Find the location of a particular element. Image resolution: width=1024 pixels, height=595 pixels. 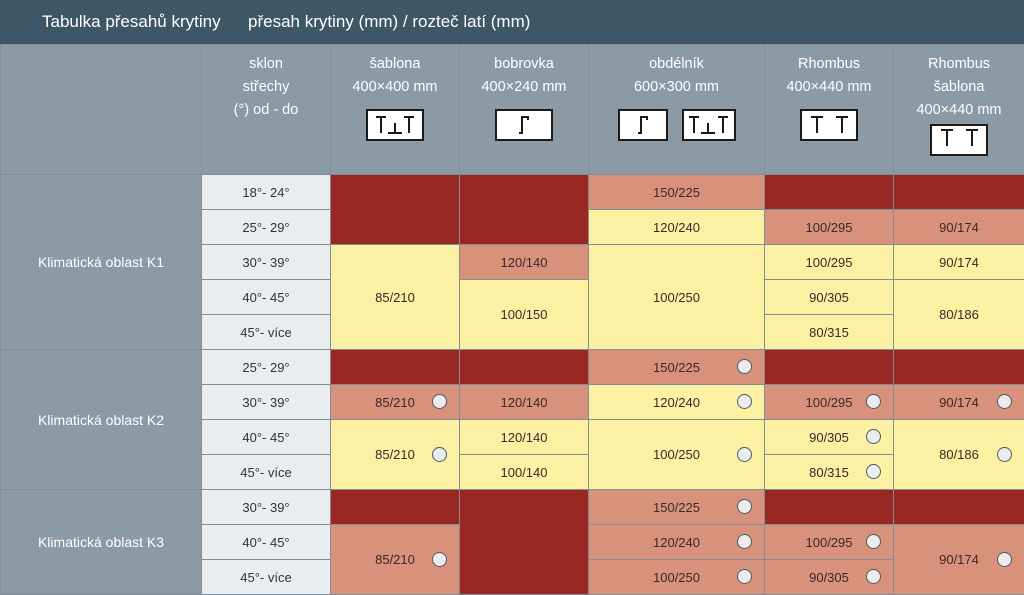

header-obdelnik-size: 600×300 mm is located at coordinates (676, 87).